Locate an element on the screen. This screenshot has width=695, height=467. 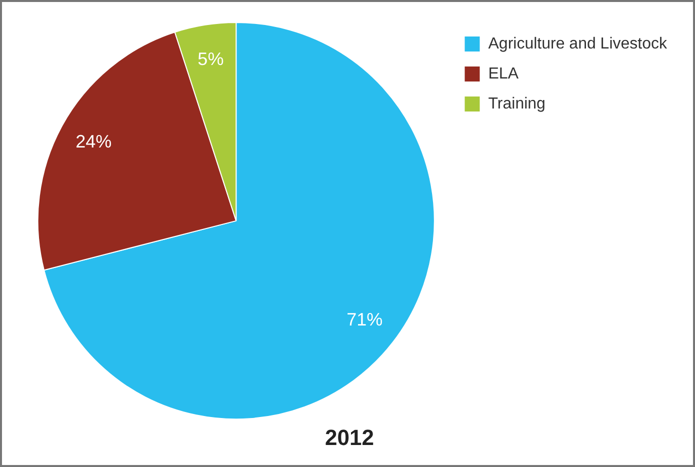
legend-label: Training is located at coordinates (517, 103).